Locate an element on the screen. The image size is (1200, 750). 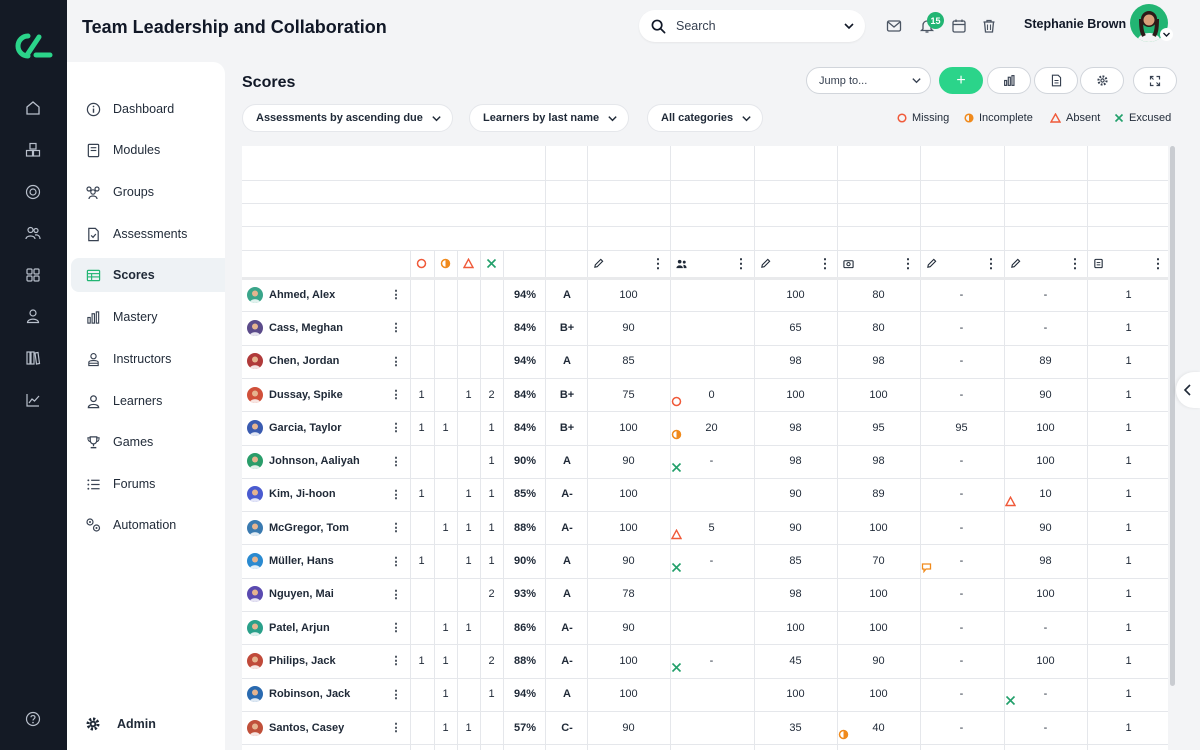
score-cell: 95 is located at coordinates (878, 427).